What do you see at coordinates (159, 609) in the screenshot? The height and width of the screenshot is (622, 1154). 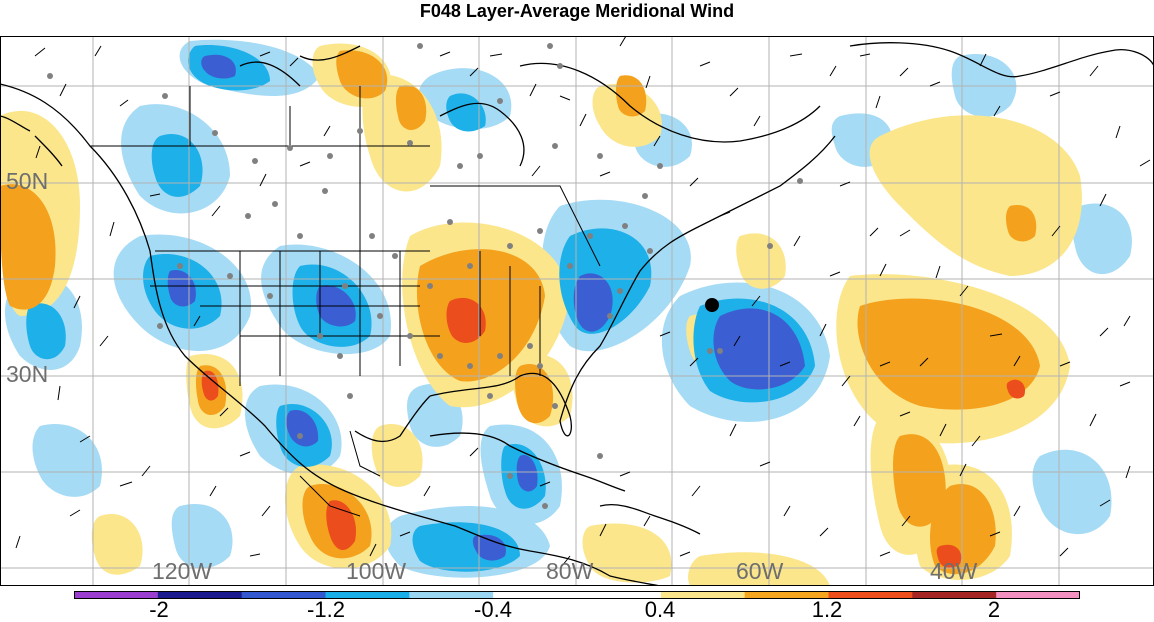 I see `colorbar-tick-label: -2` at bounding box center [159, 609].